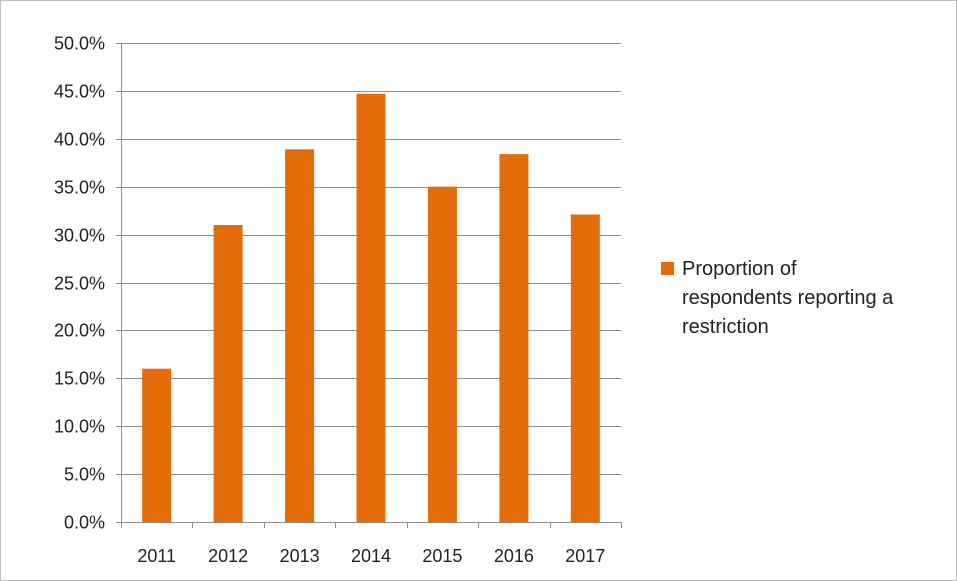 The width and height of the screenshot is (957, 581). What do you see at coordinates (300, 556) in the screenshot?
I see `x-tick-label-2013: 2013` at bounding box center [300, 556].